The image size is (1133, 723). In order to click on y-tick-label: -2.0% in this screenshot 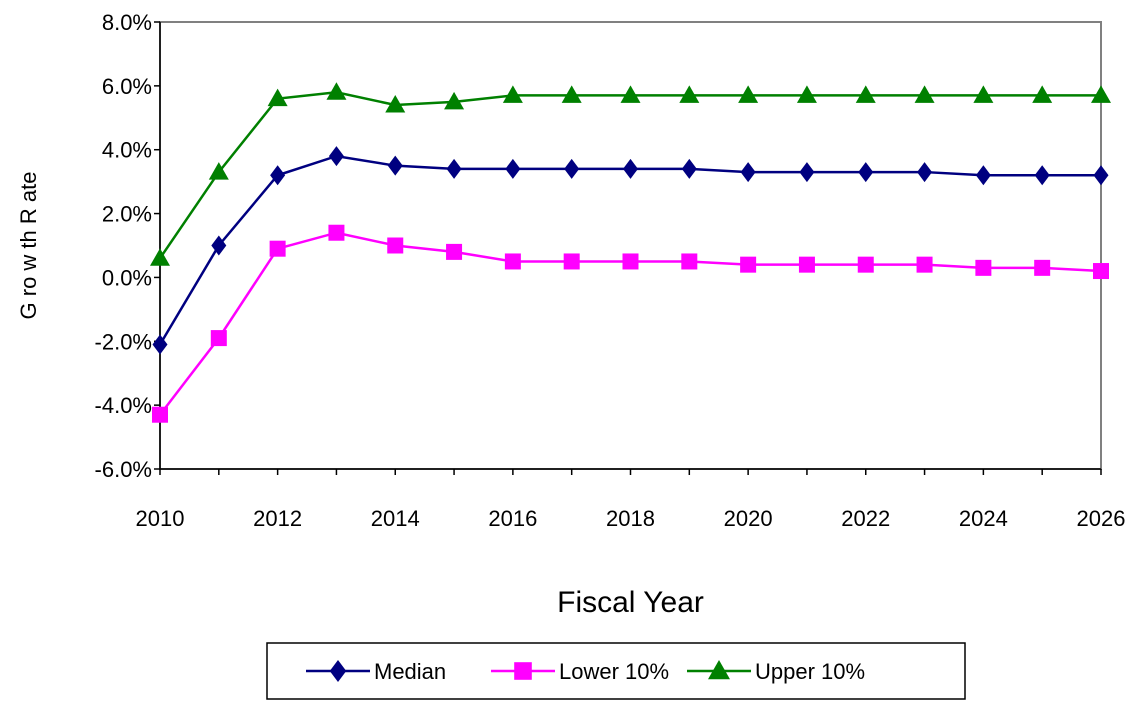, I will do `click(123, 341)`.